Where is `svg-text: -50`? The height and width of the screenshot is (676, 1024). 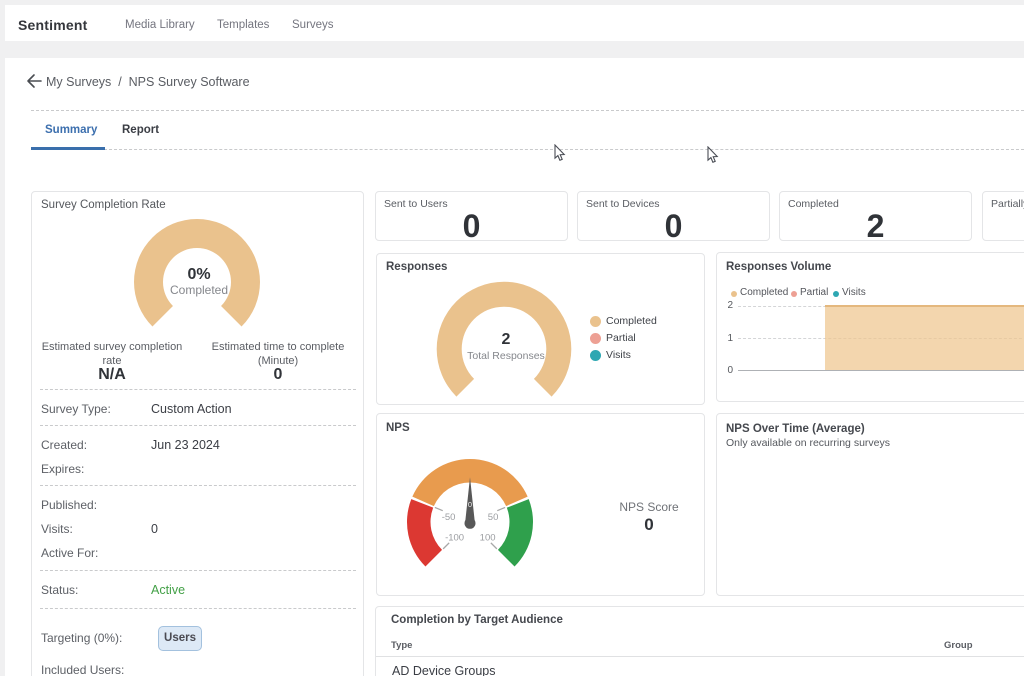
svg-text: -50 is located at coordinates (449, 517).